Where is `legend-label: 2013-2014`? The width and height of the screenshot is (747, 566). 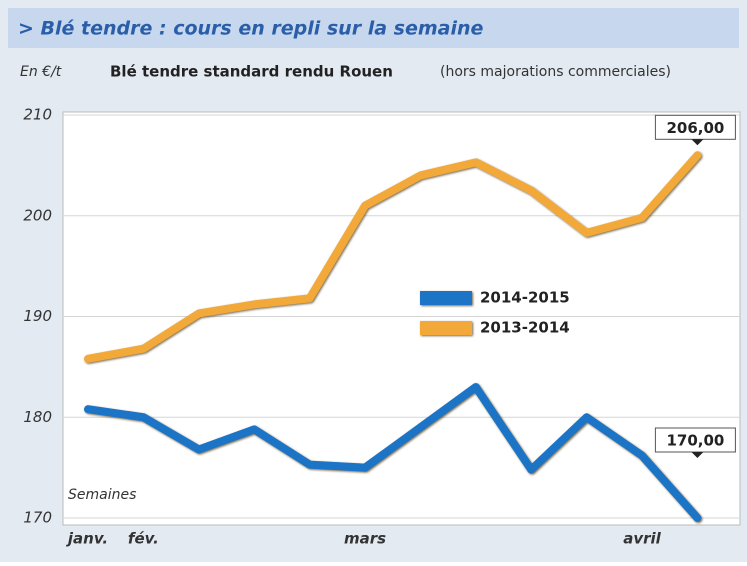
legend-label: 2013-2014 is located at coordinates (525, 328).